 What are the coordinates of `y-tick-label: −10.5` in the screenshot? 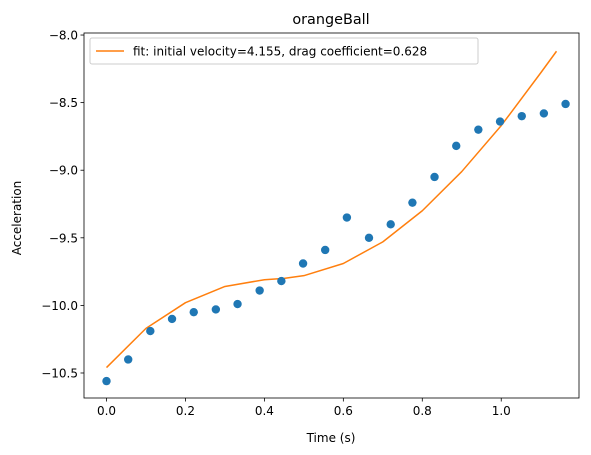 It's located at (59, 373).